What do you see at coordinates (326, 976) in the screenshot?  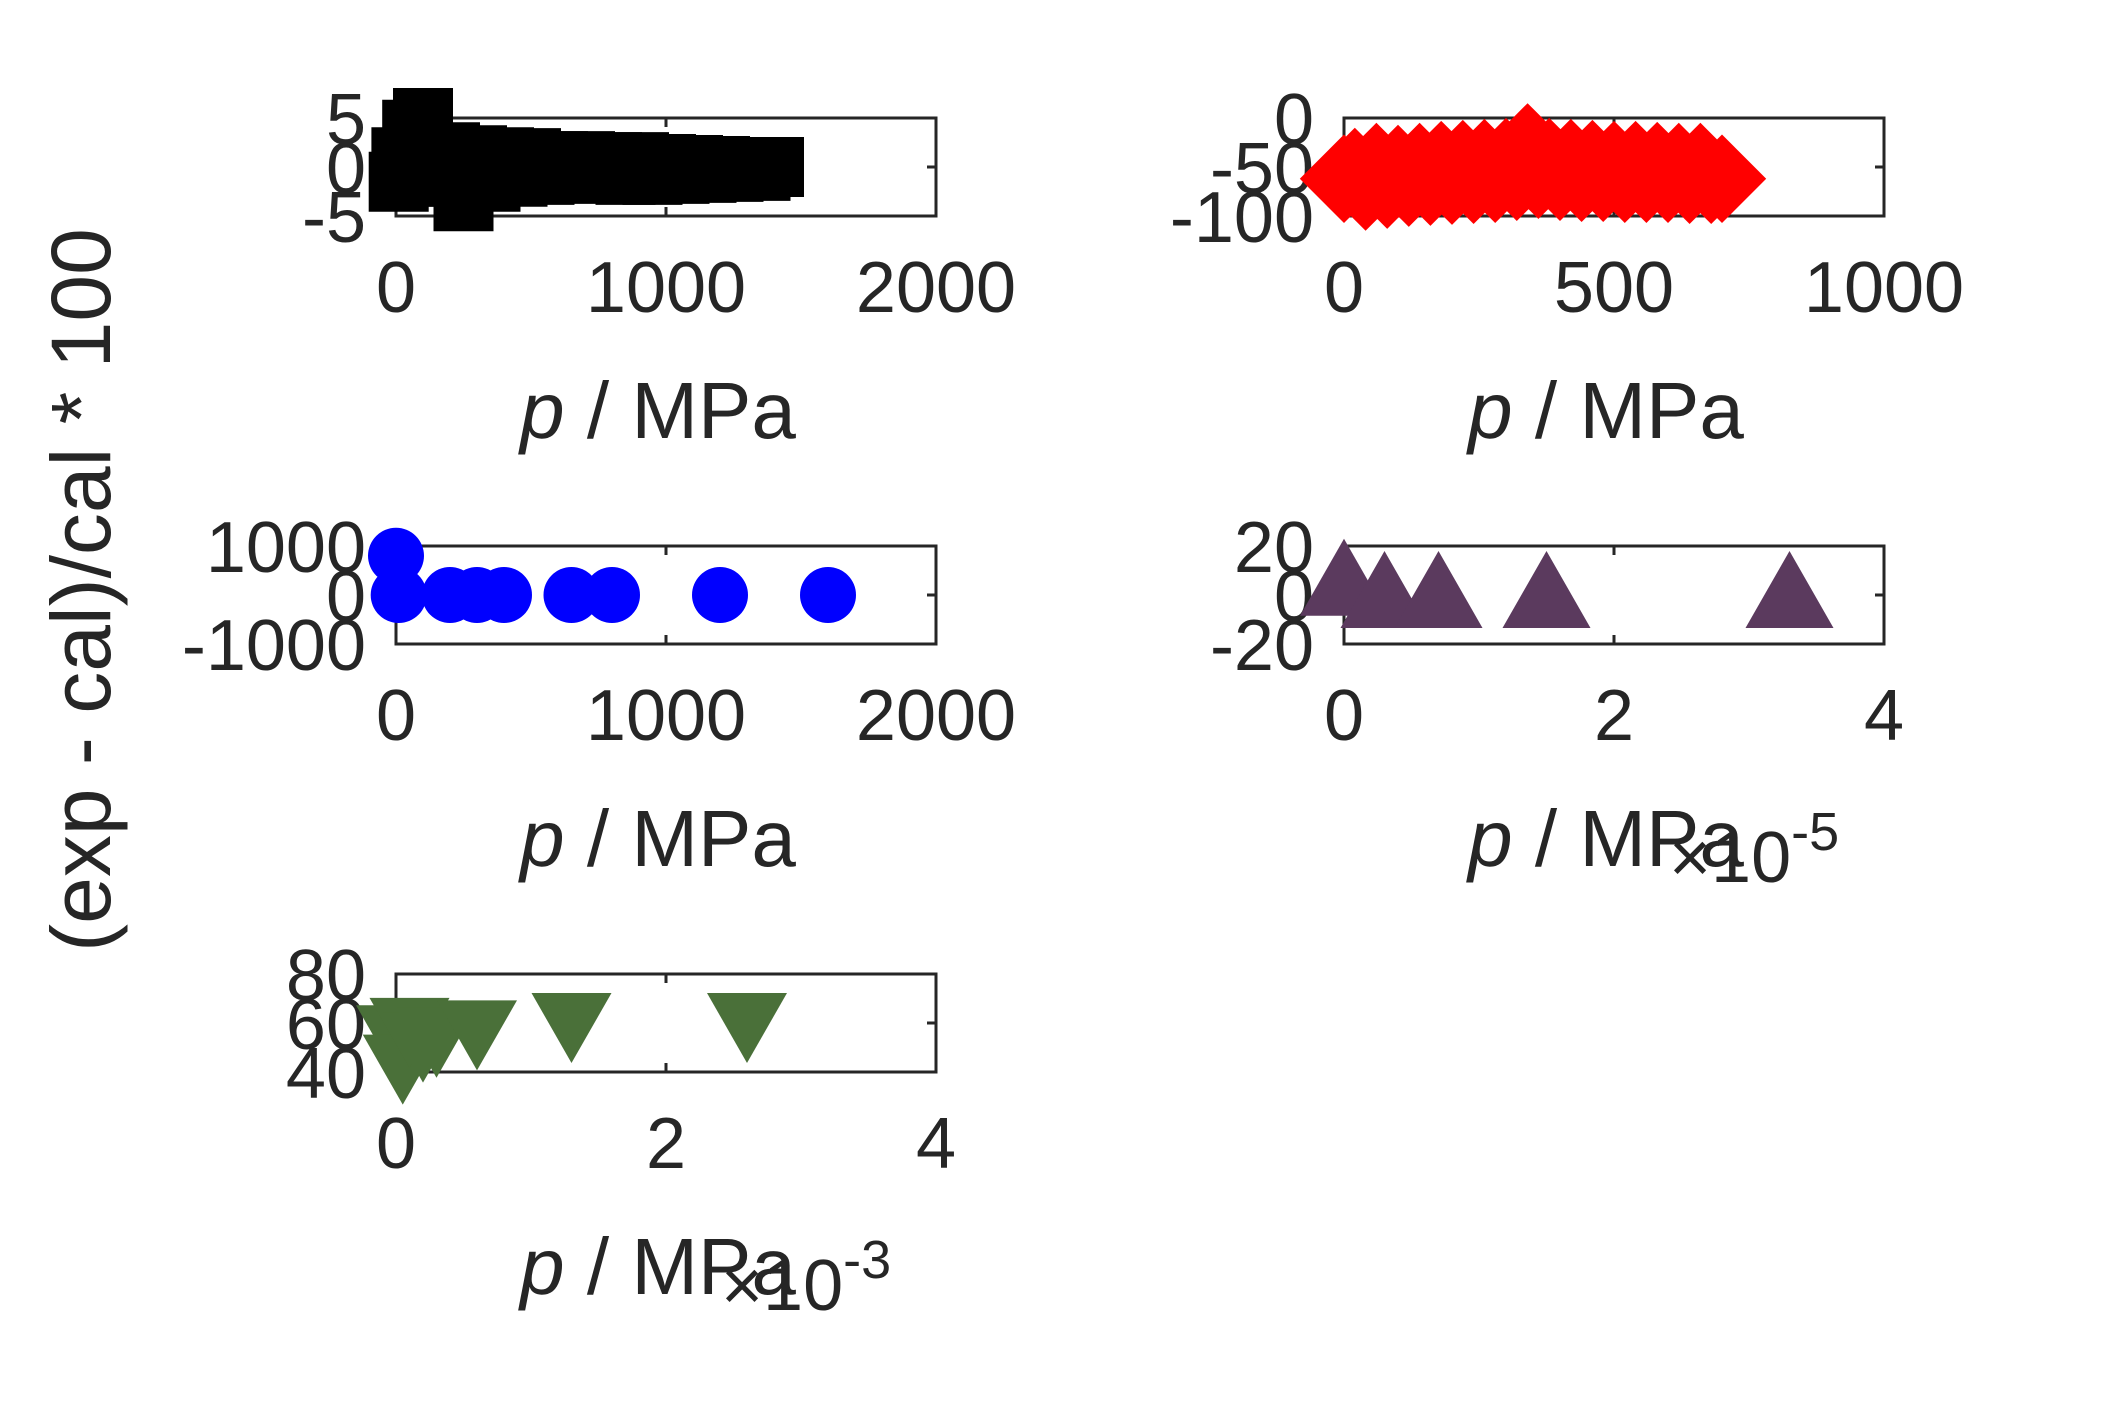 I see `y-tick-label: 80` at bounding box center [326, 976].